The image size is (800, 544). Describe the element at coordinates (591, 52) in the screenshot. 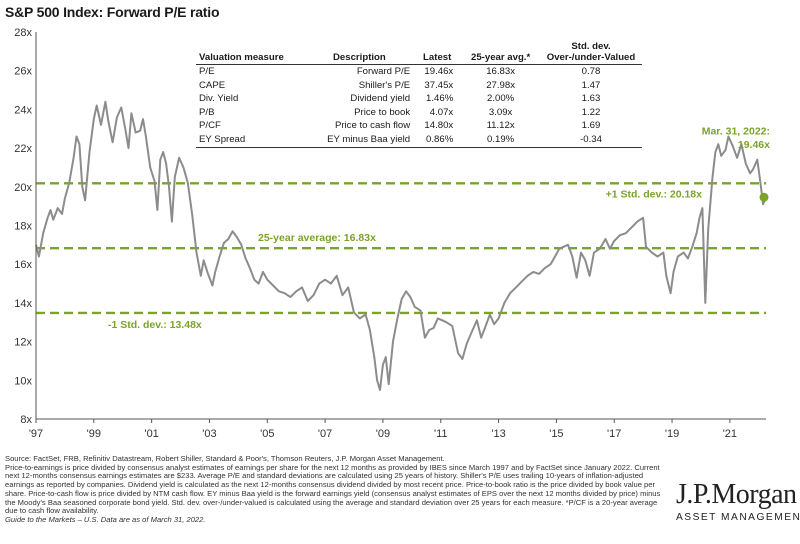

I see `header-std-dev: Std. dev. Over-/under-Valued` at that location.